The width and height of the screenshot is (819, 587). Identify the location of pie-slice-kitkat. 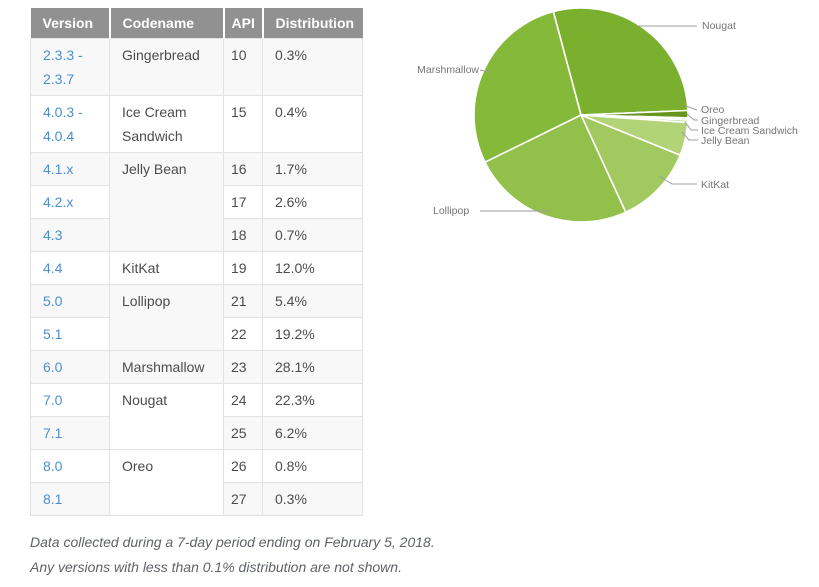
(630, 163).